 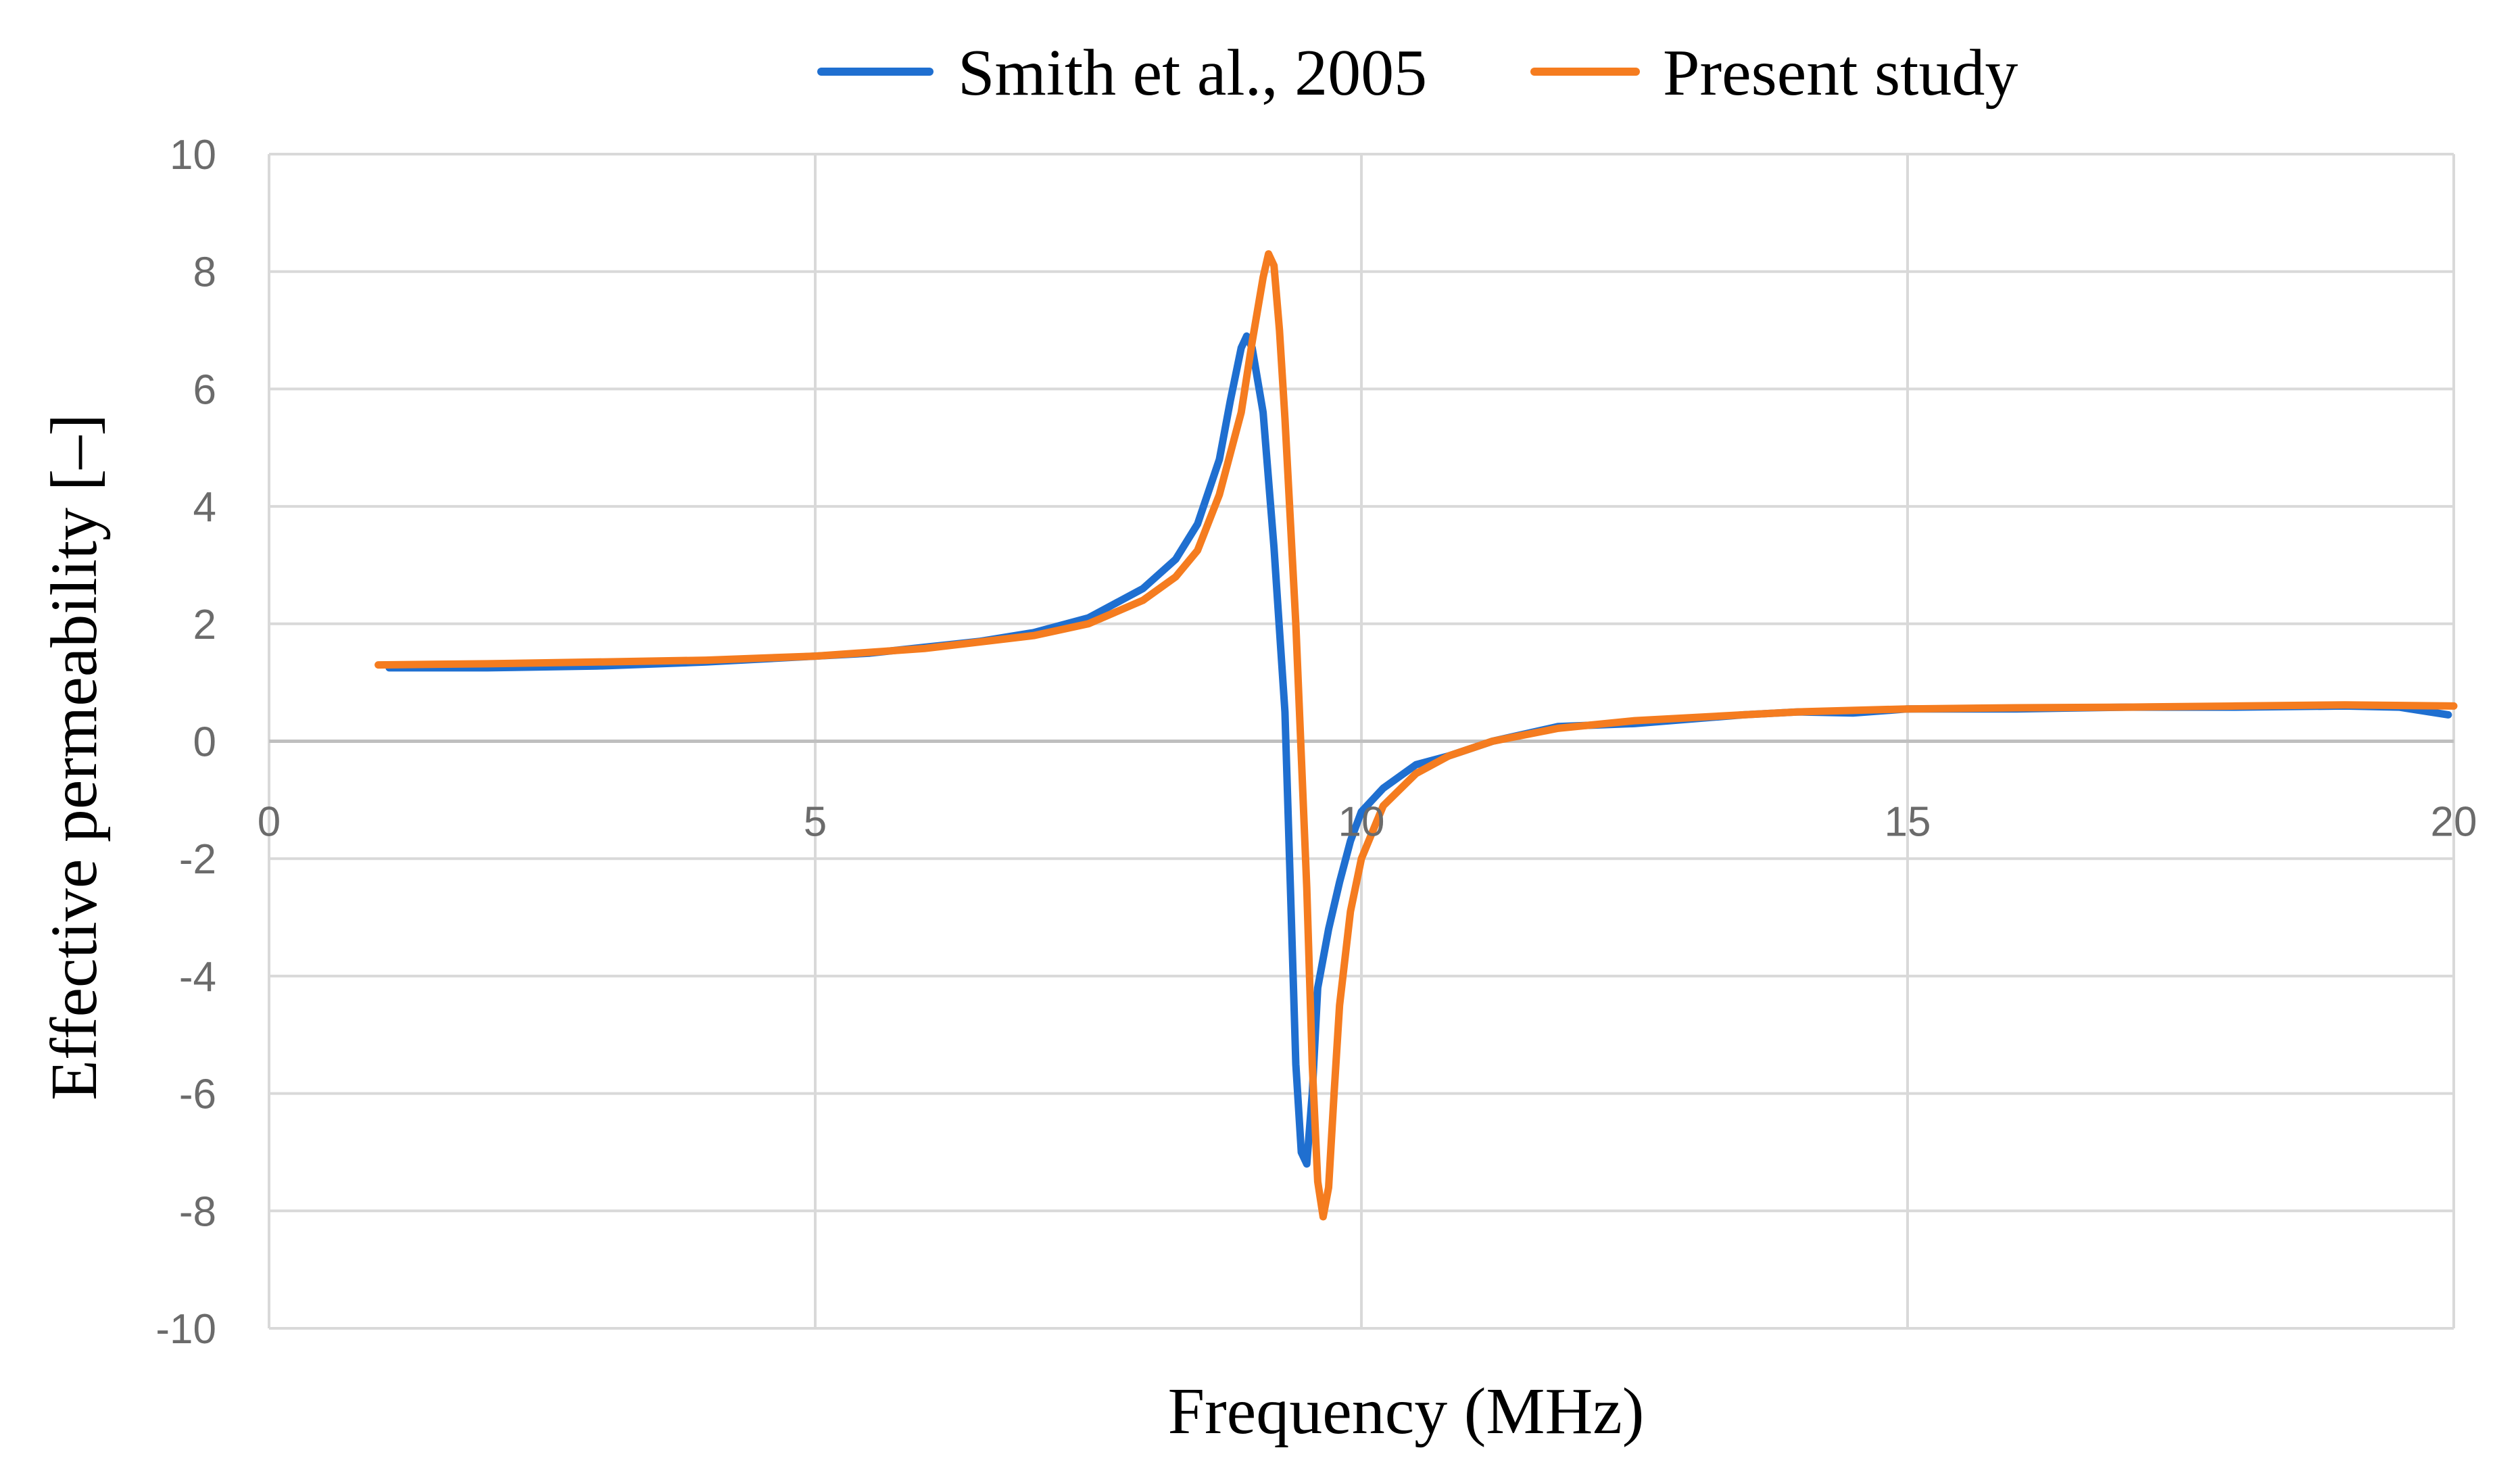 I want to click on x-tick-label: 0, so click(x=269, y=822).